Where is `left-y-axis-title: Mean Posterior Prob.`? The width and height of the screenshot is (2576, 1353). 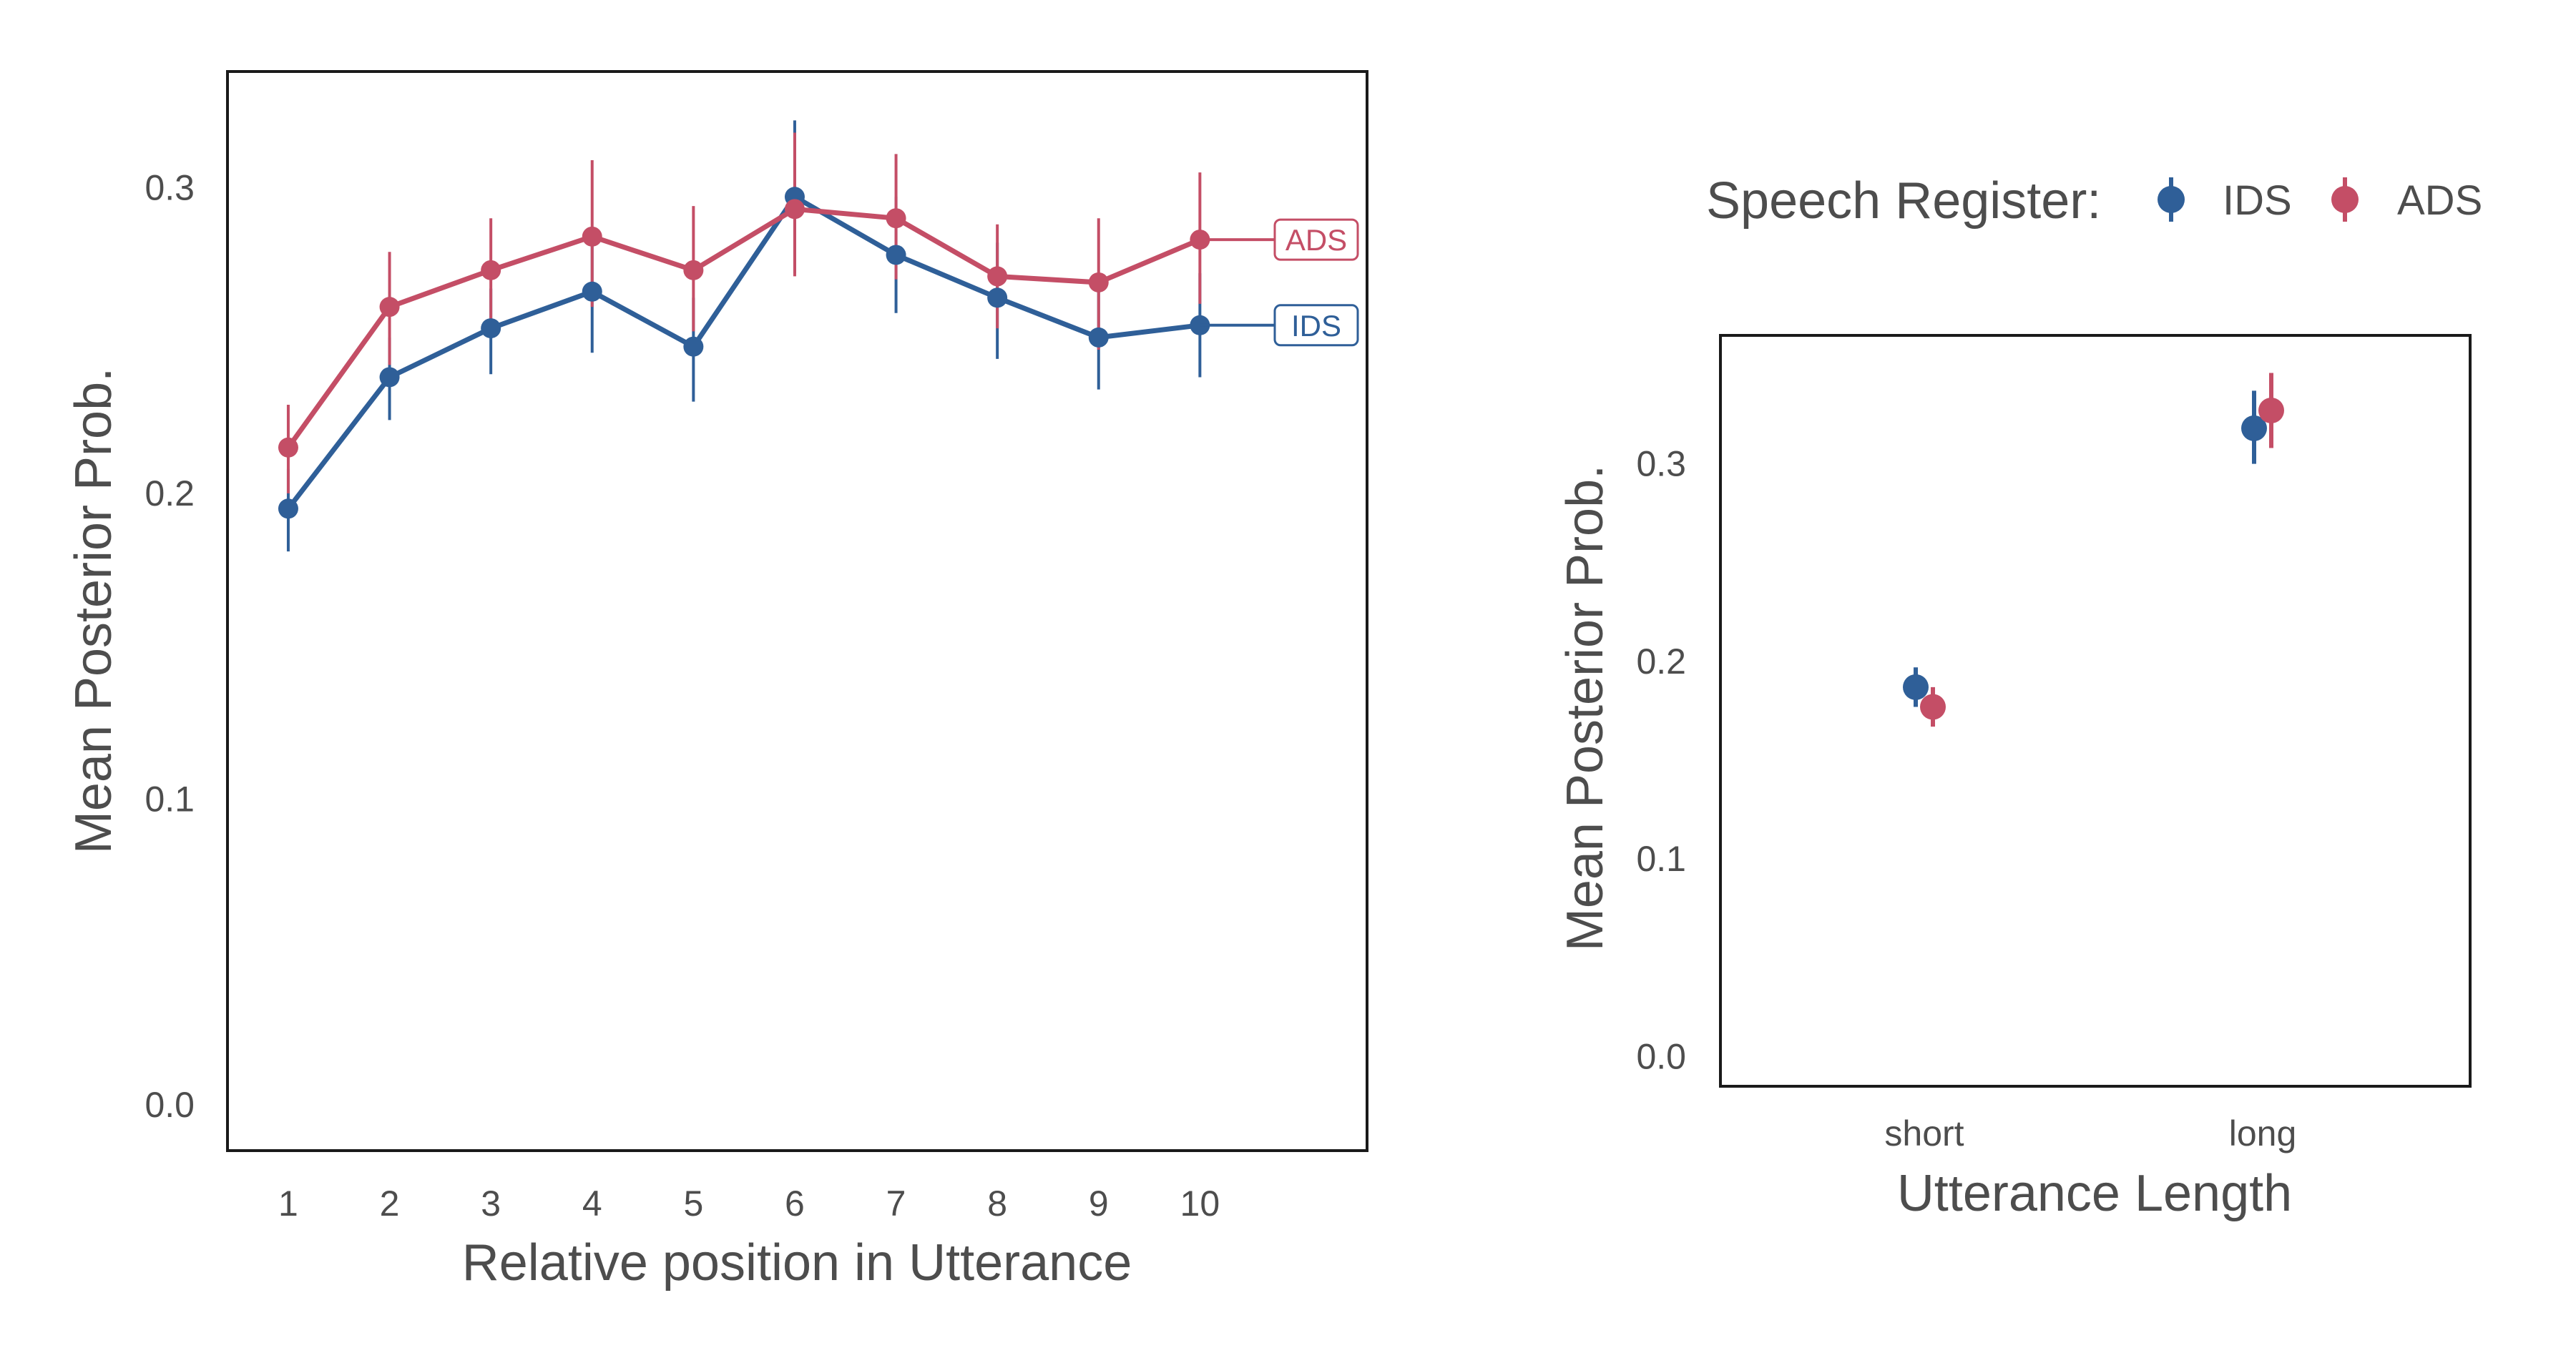 left-y-axis-title: Mean Posterior Prob. is located at coordinates (93, 611).